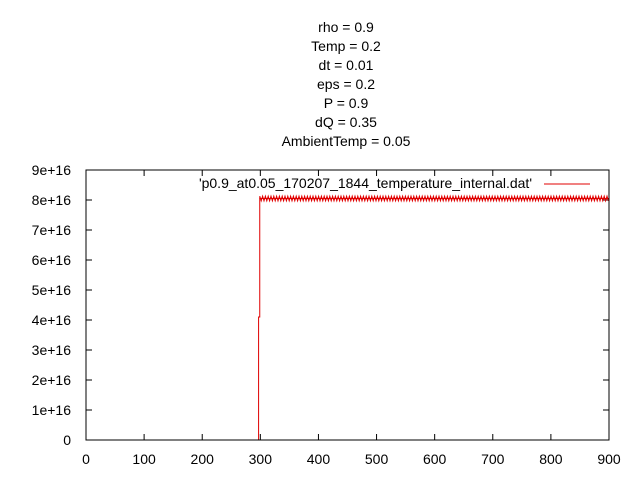 This screenshot has width=640, height=480. I want to click on y-tick-label: 9e+16, so click(52, 170).